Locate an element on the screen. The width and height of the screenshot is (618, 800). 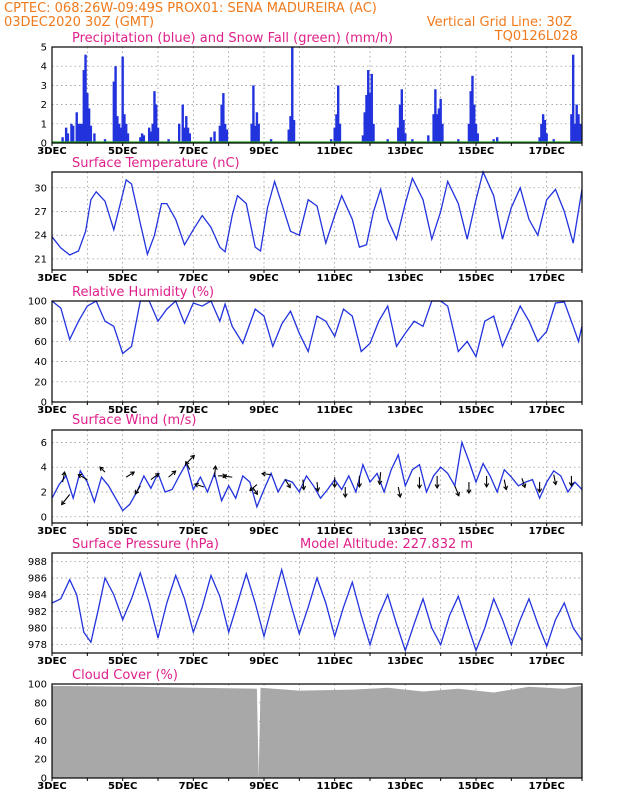
precip-xtick-label: 17DEC is located at coordinates (546, 151).